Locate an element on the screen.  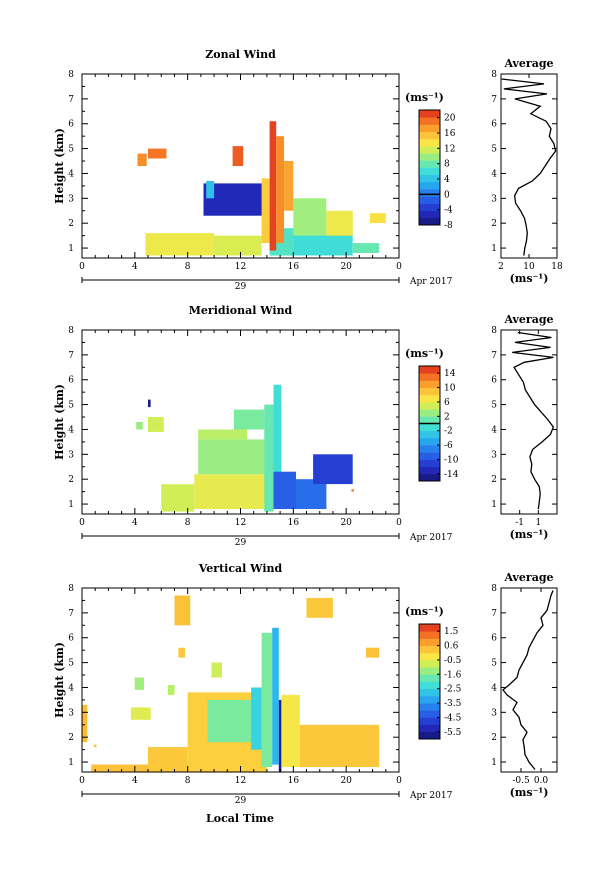
colorbar-tick-label: -10 is located at coordinates (451, 460).